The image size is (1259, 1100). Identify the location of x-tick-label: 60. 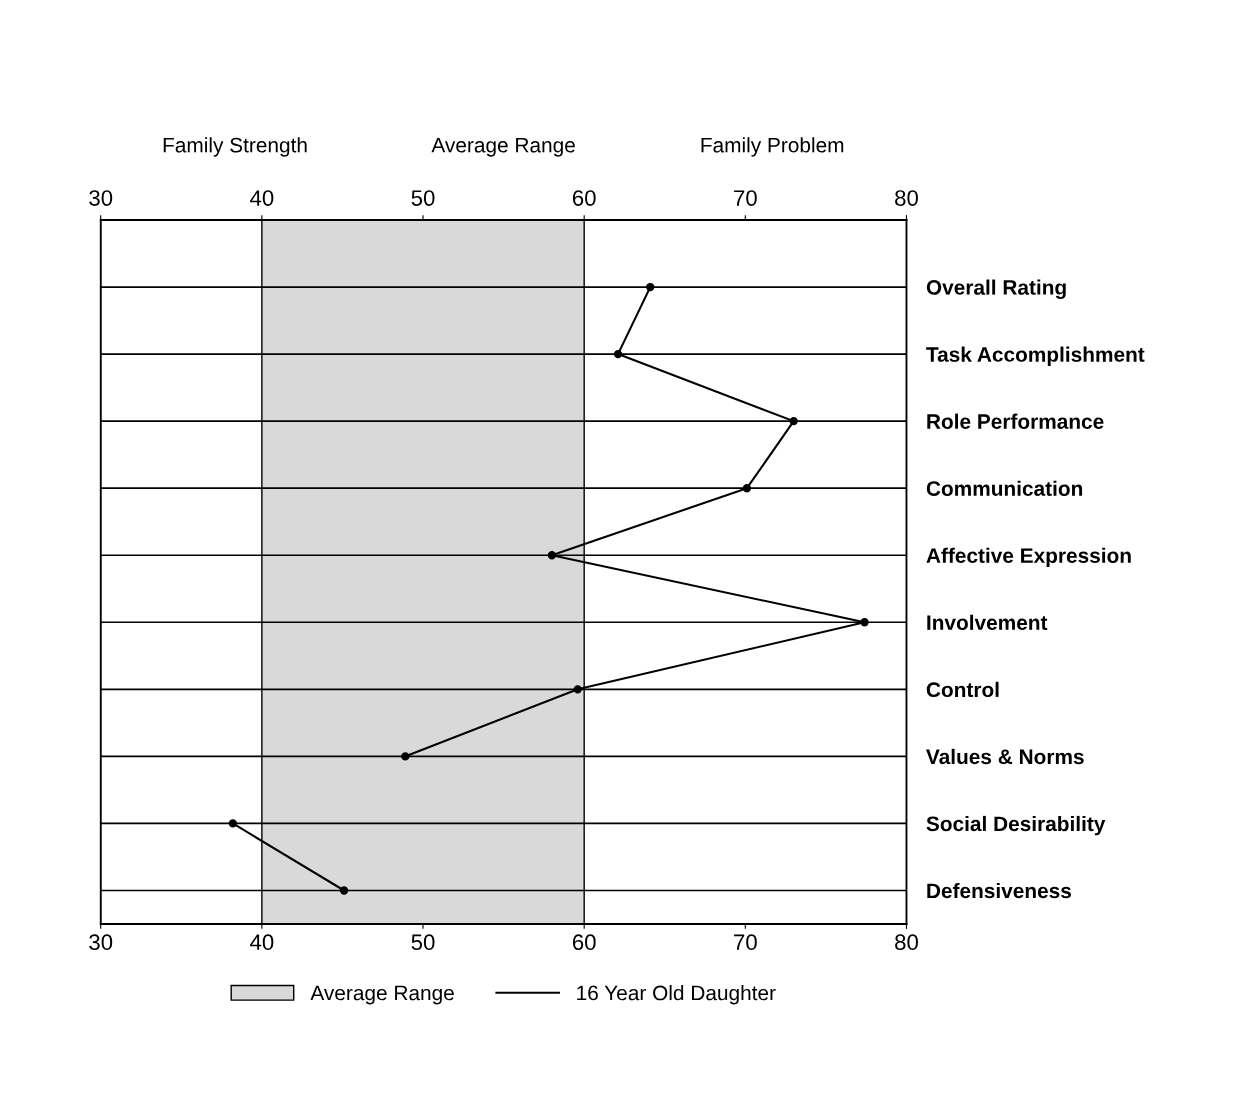
(584, 942).